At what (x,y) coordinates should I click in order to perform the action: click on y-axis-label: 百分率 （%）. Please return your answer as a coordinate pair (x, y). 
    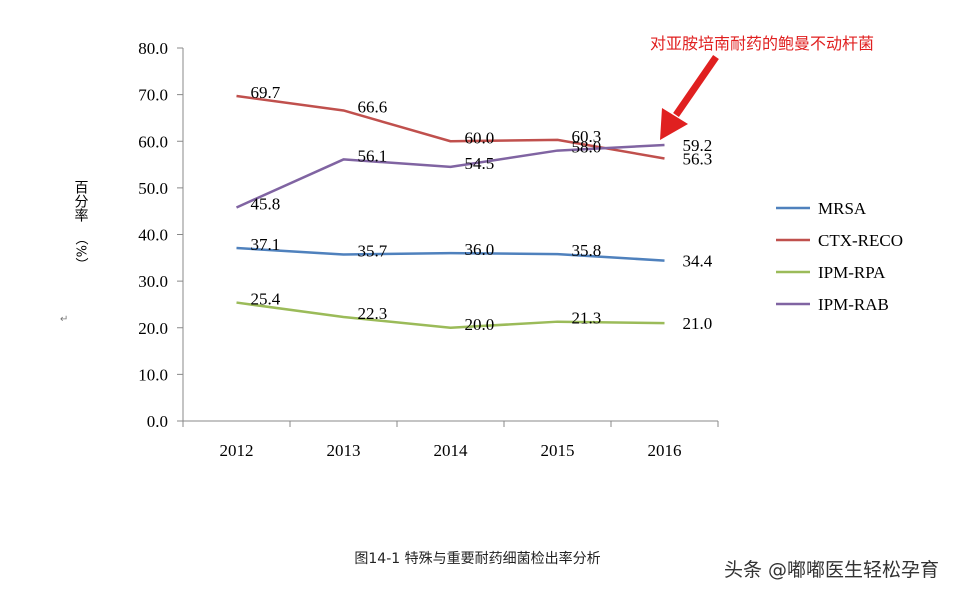
    Looking at the image, I should click on (80, 228).